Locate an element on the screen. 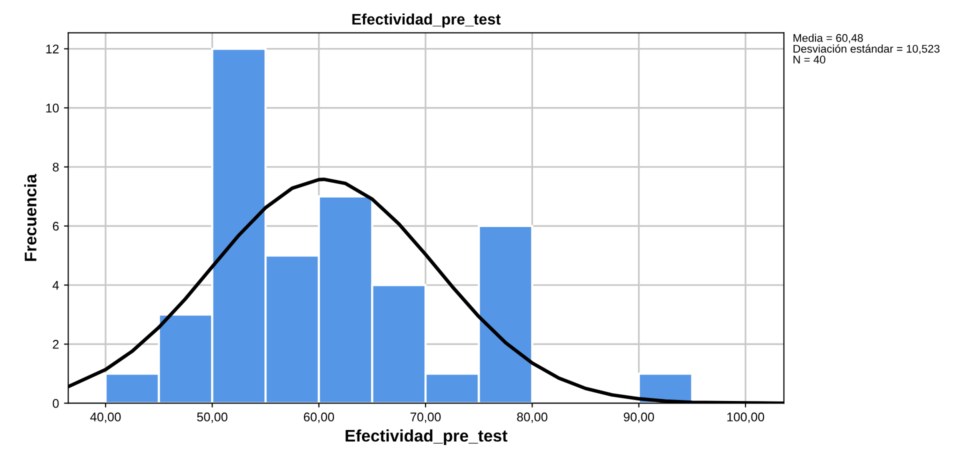 The image size is (975, 450). text: Media = 60,48 is located at coordinates (828, 39).